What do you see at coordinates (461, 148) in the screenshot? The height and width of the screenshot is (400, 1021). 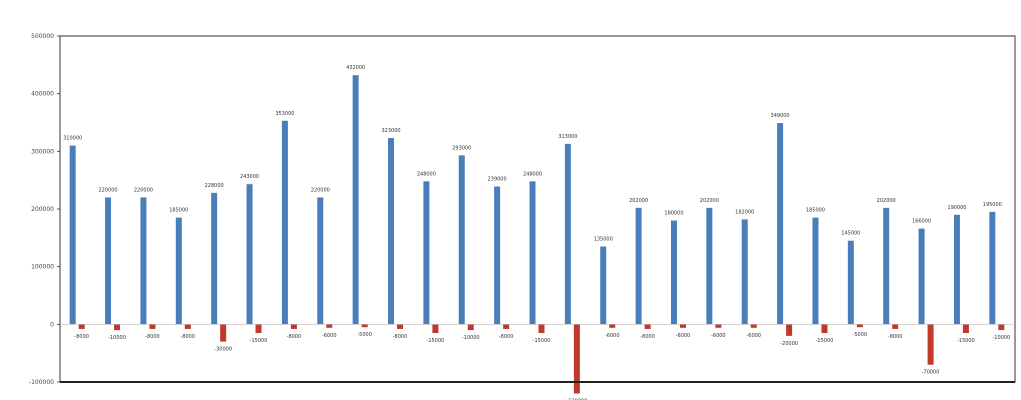 I see `bar-data-label: 293000` at bounding box center [461, 148].